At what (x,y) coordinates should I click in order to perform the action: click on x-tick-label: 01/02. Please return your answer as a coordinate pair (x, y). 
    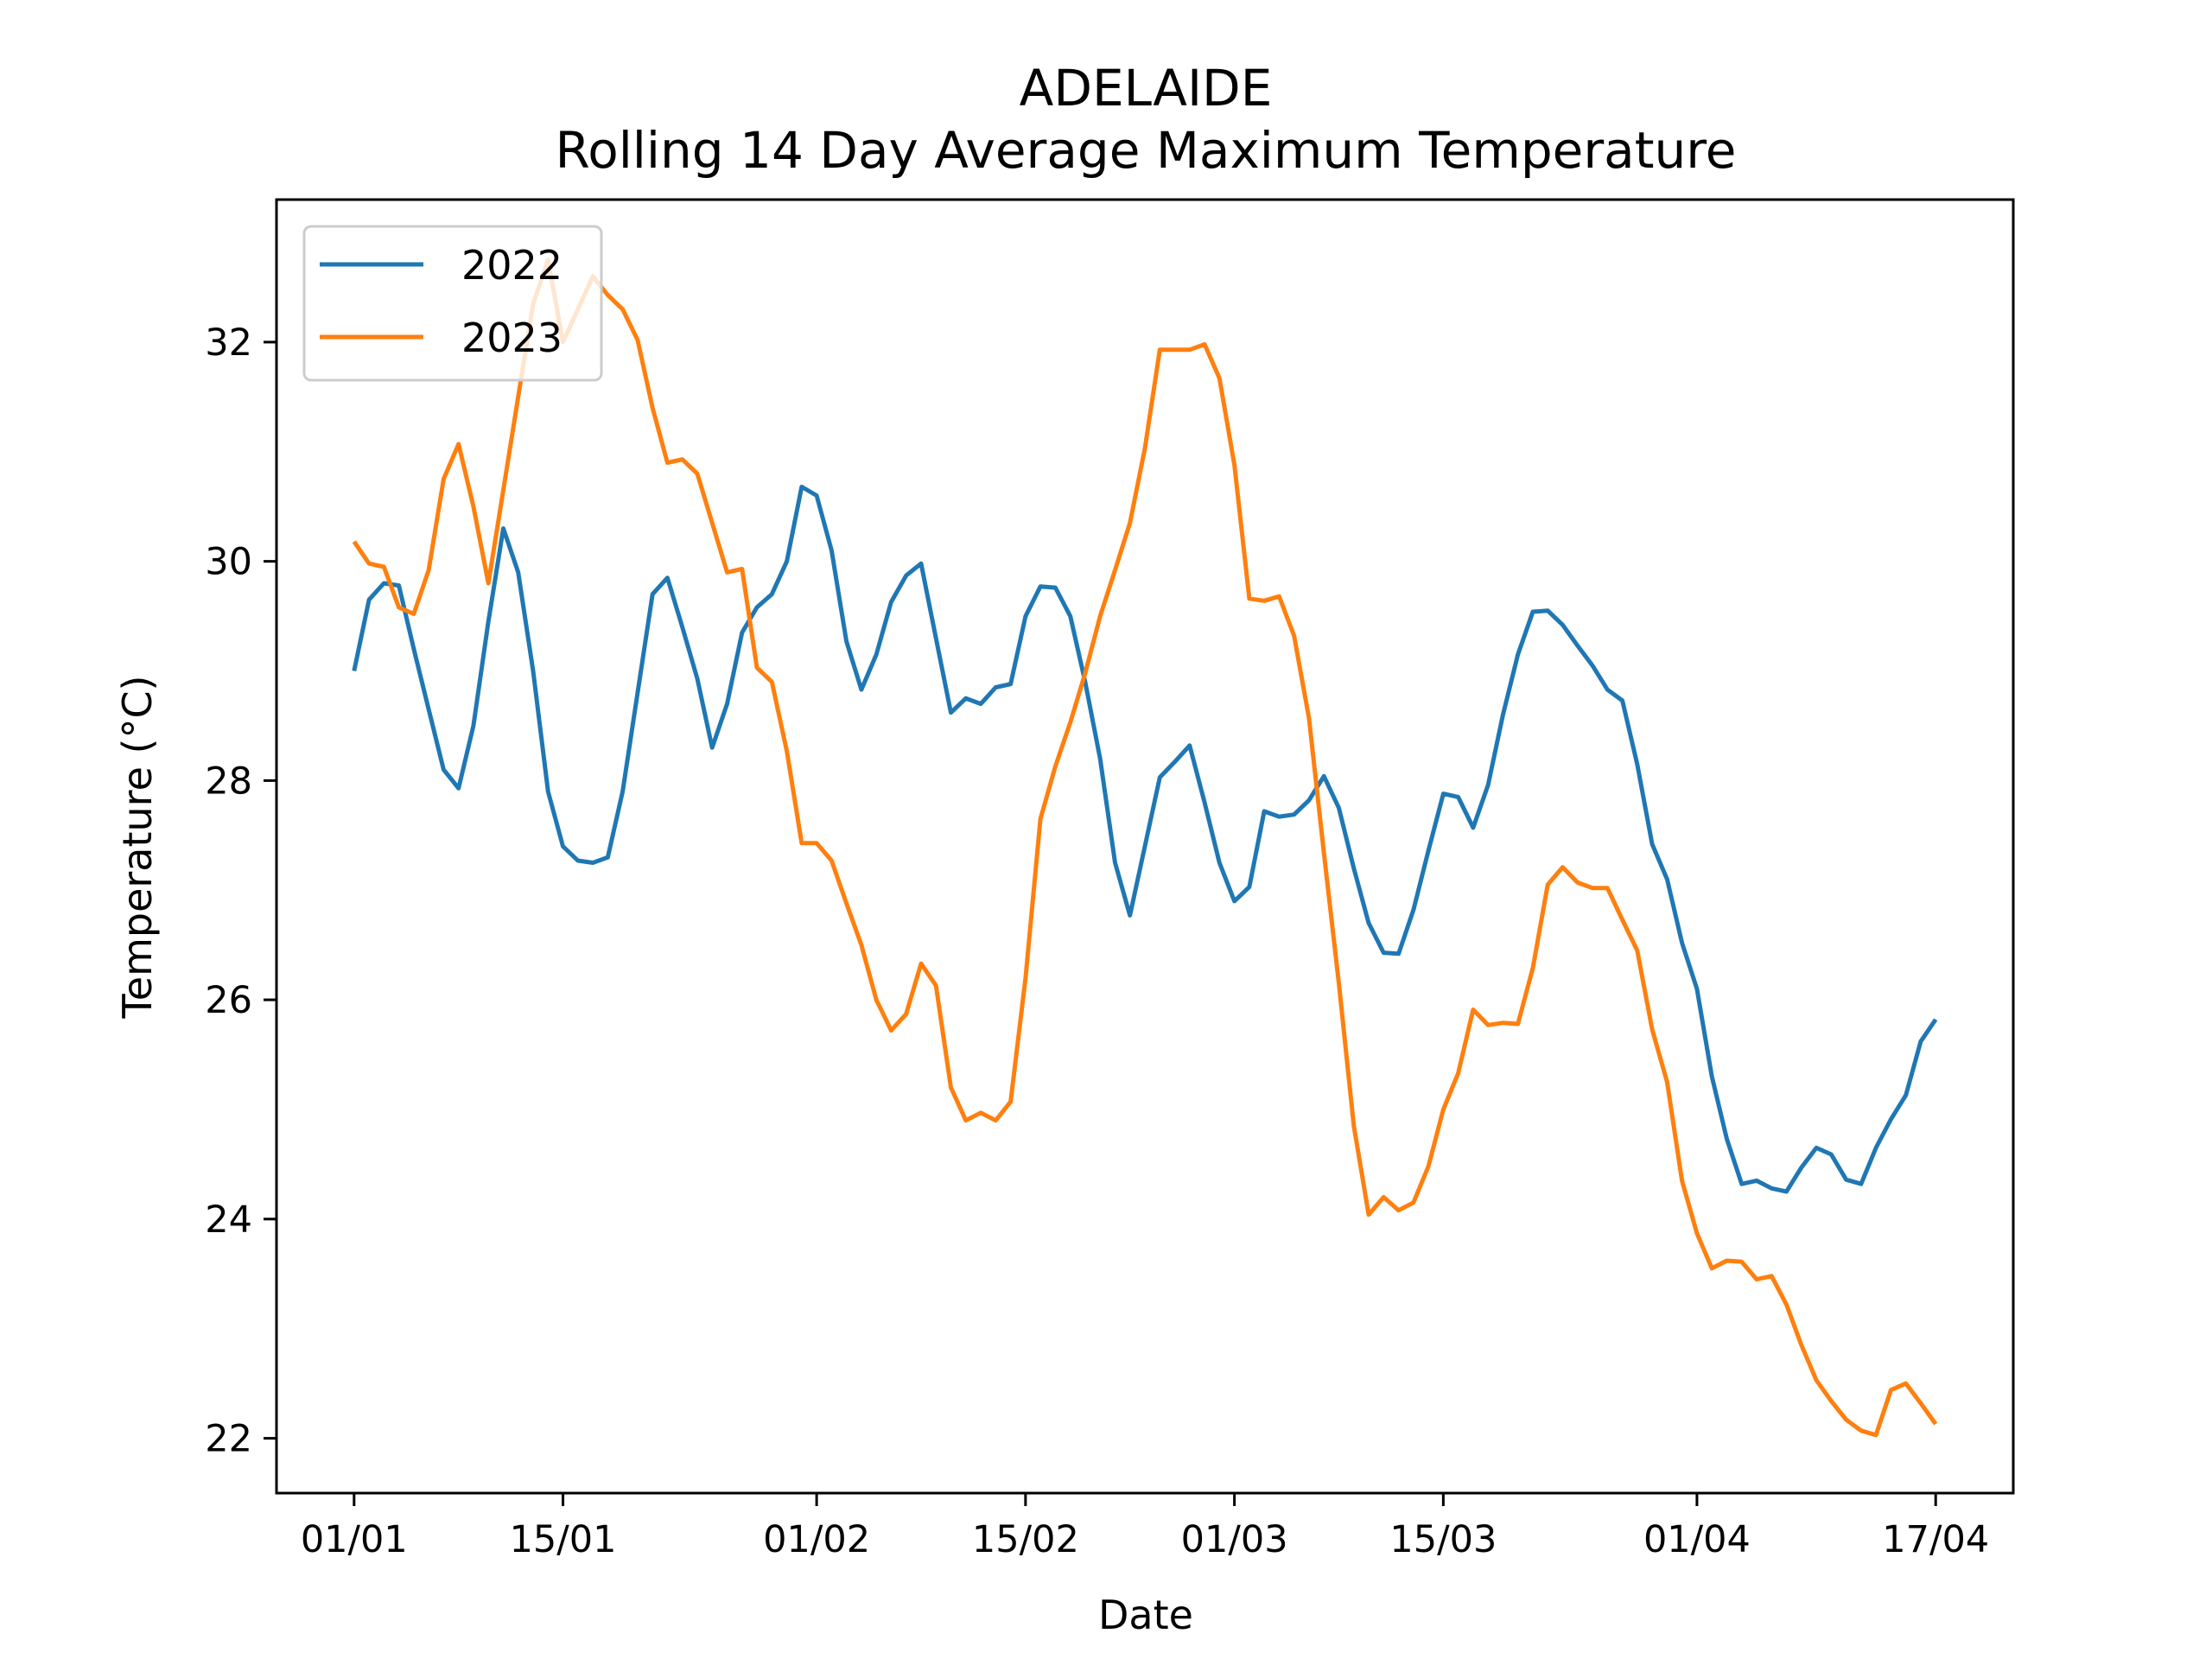
    Looking at the image, I should click on (816, 1539).